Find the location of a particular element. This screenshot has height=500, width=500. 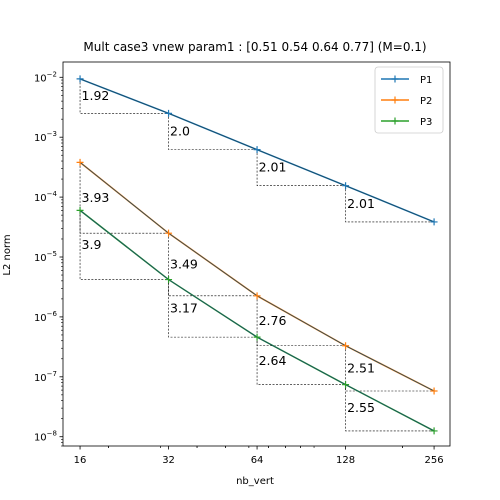

slope-label-P3-4: 2.55 is located at coordinates (361, 407).